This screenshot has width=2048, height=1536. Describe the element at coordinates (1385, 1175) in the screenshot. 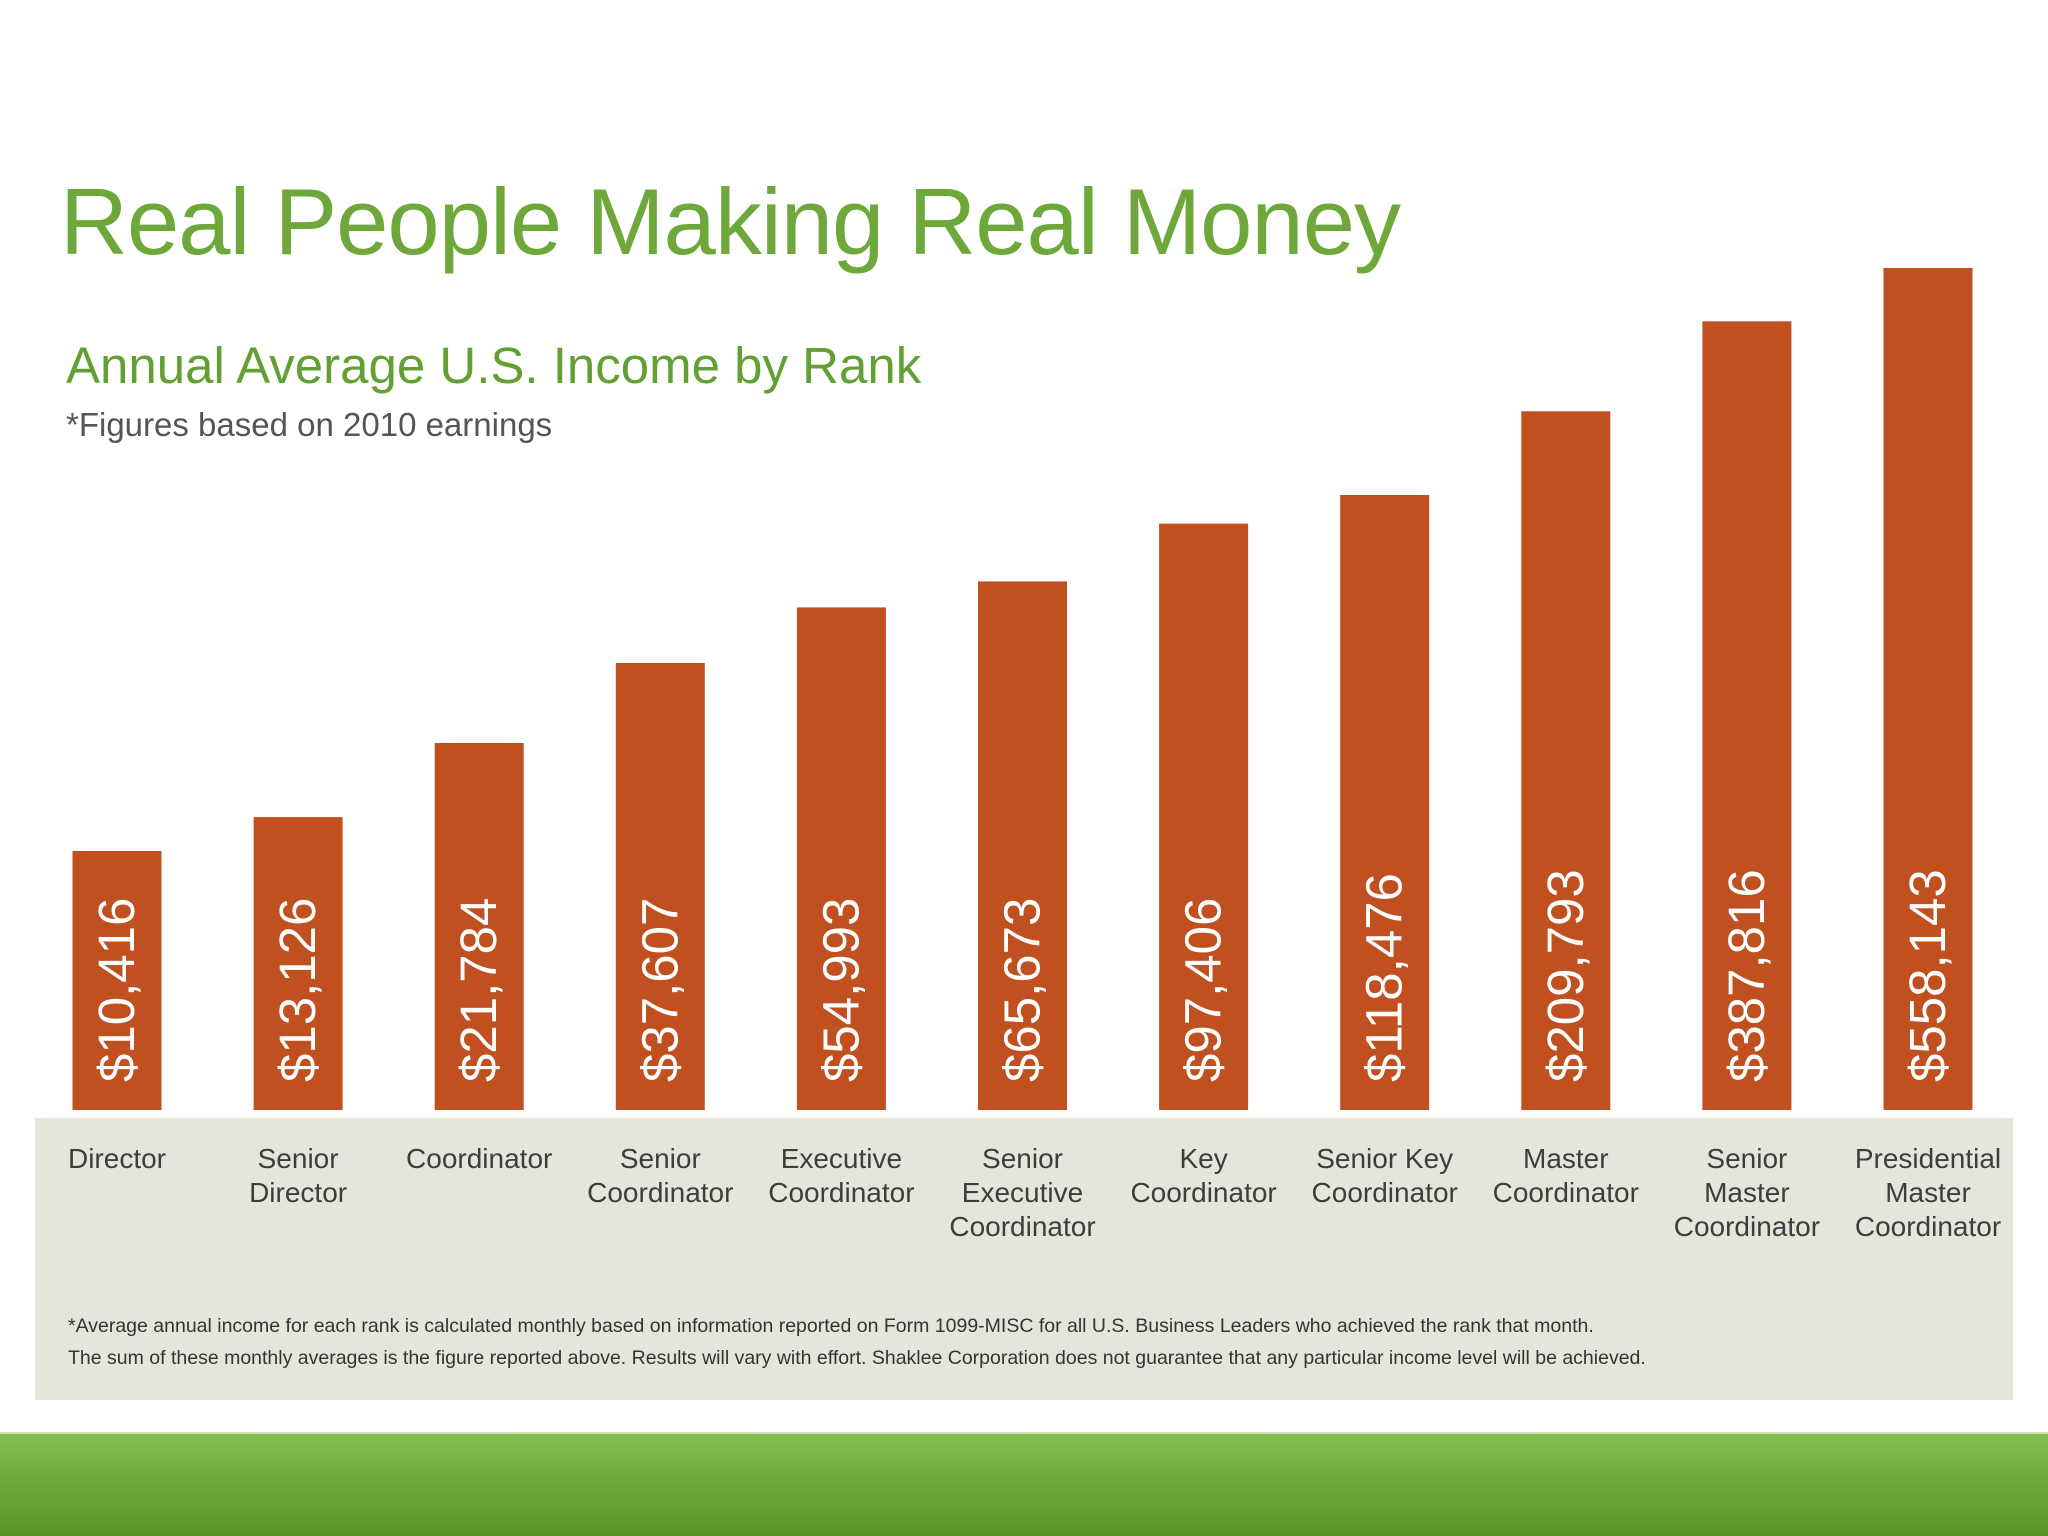

I see `category-label: Senior Key Coordinator` at that location.